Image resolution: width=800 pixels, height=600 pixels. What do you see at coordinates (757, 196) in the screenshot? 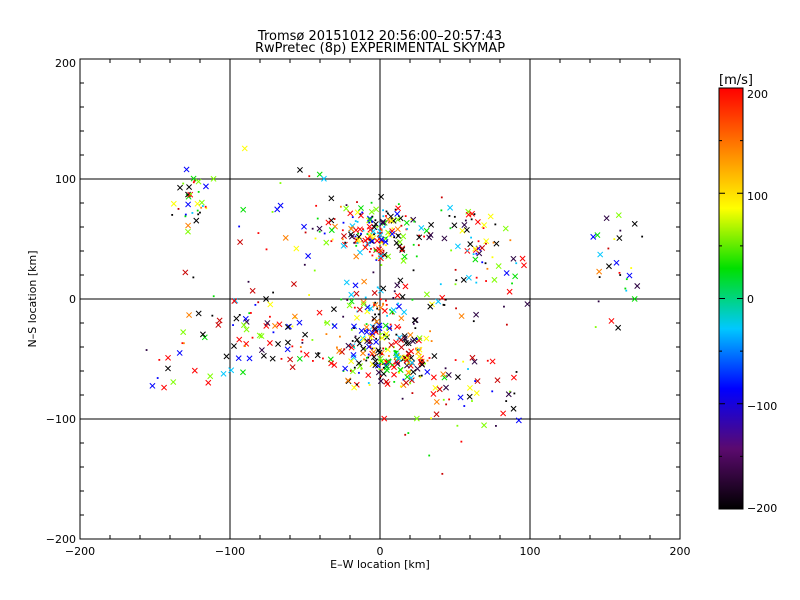
I see `colorbar-tick-label: 100` at bounding box center [757, 196].